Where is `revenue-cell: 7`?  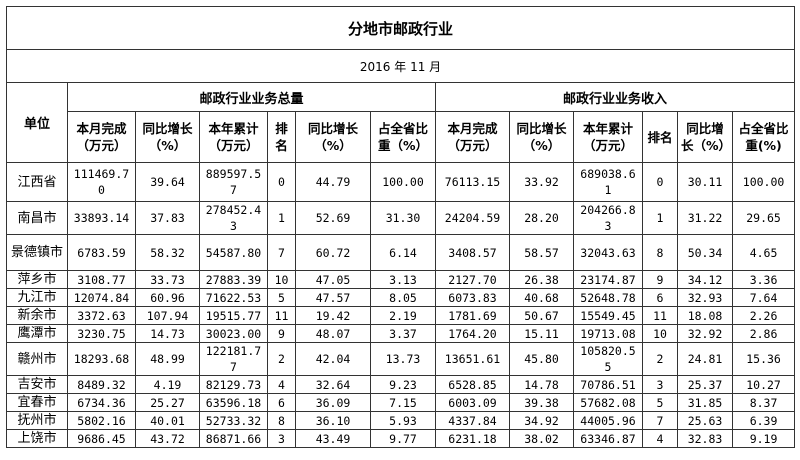
revenue-cell: 7 is located at coordinates (660, 420).